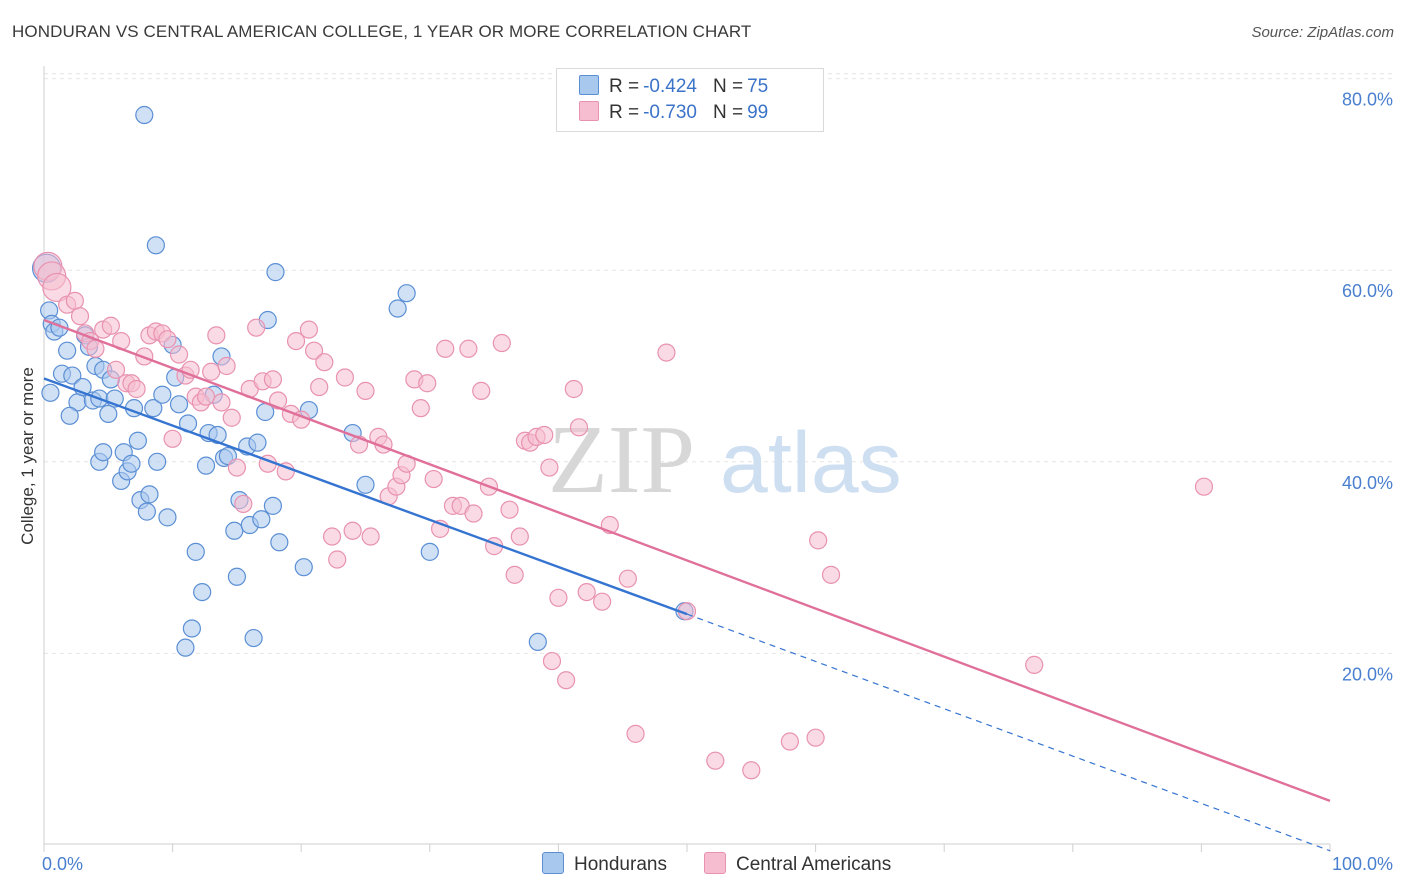 The height and width of the screenshot is (892, 1406). I want to click on watermark-zip: ZIP, so click(621, 460).